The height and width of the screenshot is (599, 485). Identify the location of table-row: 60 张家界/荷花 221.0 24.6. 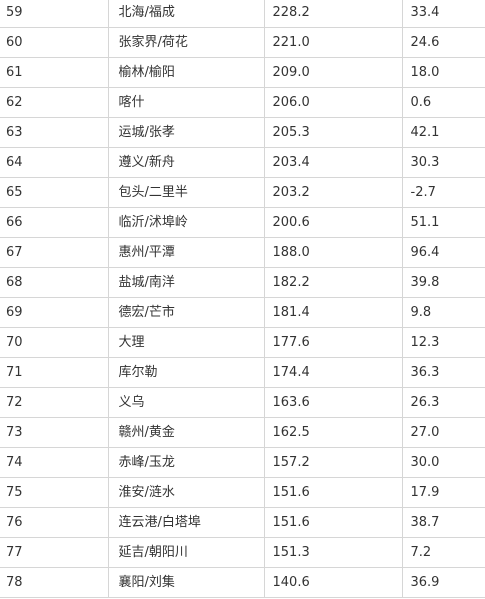
(242, 42).